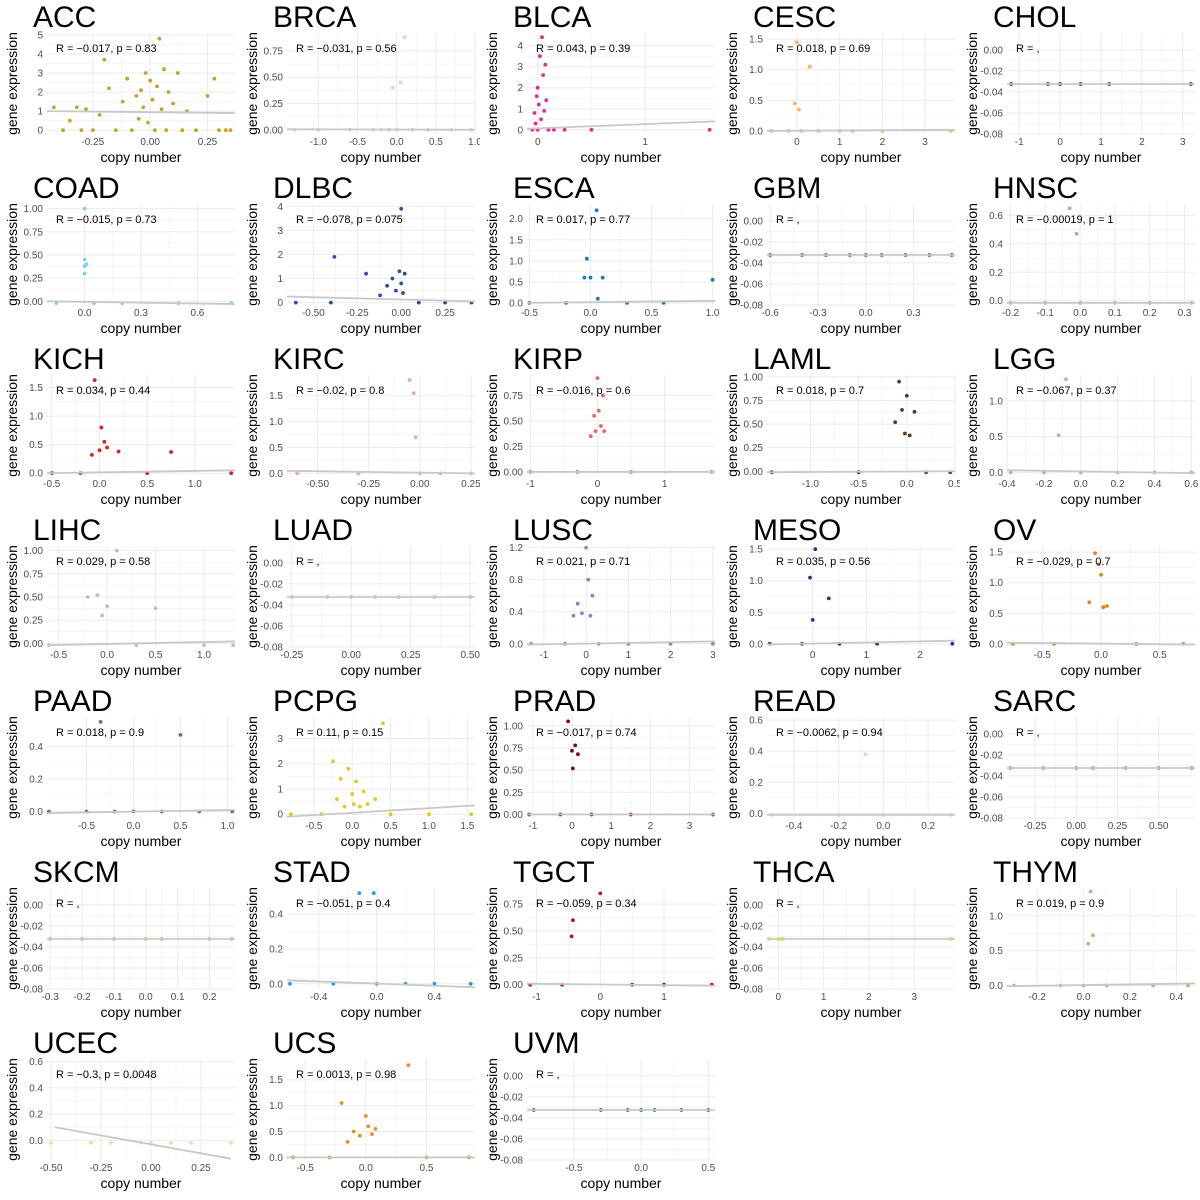  Describe the element at coordinates (141, 302) in the screenshot. I see `trend-line` at that location.